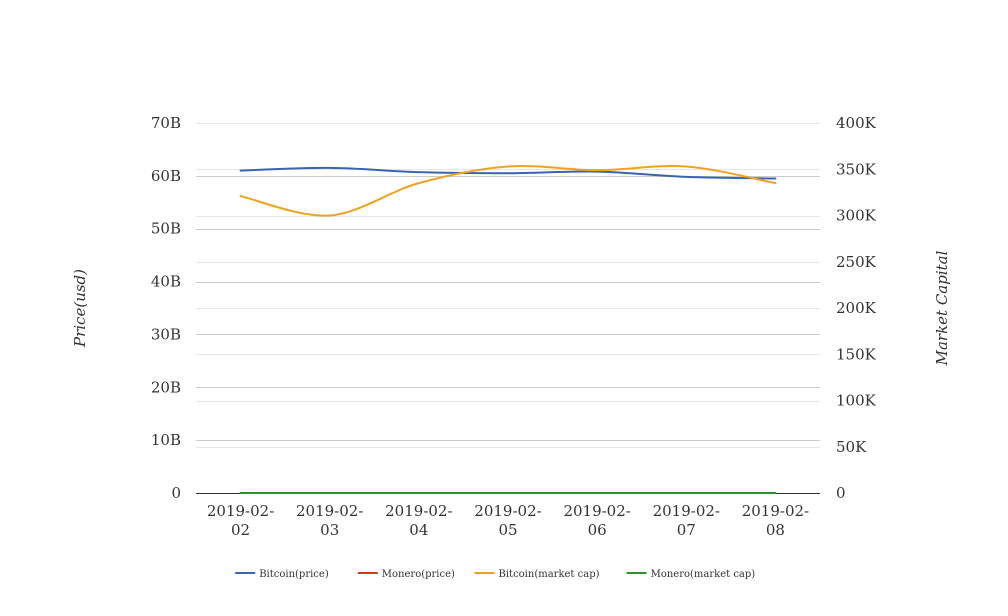 This screenshot has height=616, width=1008. I want to click on left-tick-label: 20B, so click(166, 387).